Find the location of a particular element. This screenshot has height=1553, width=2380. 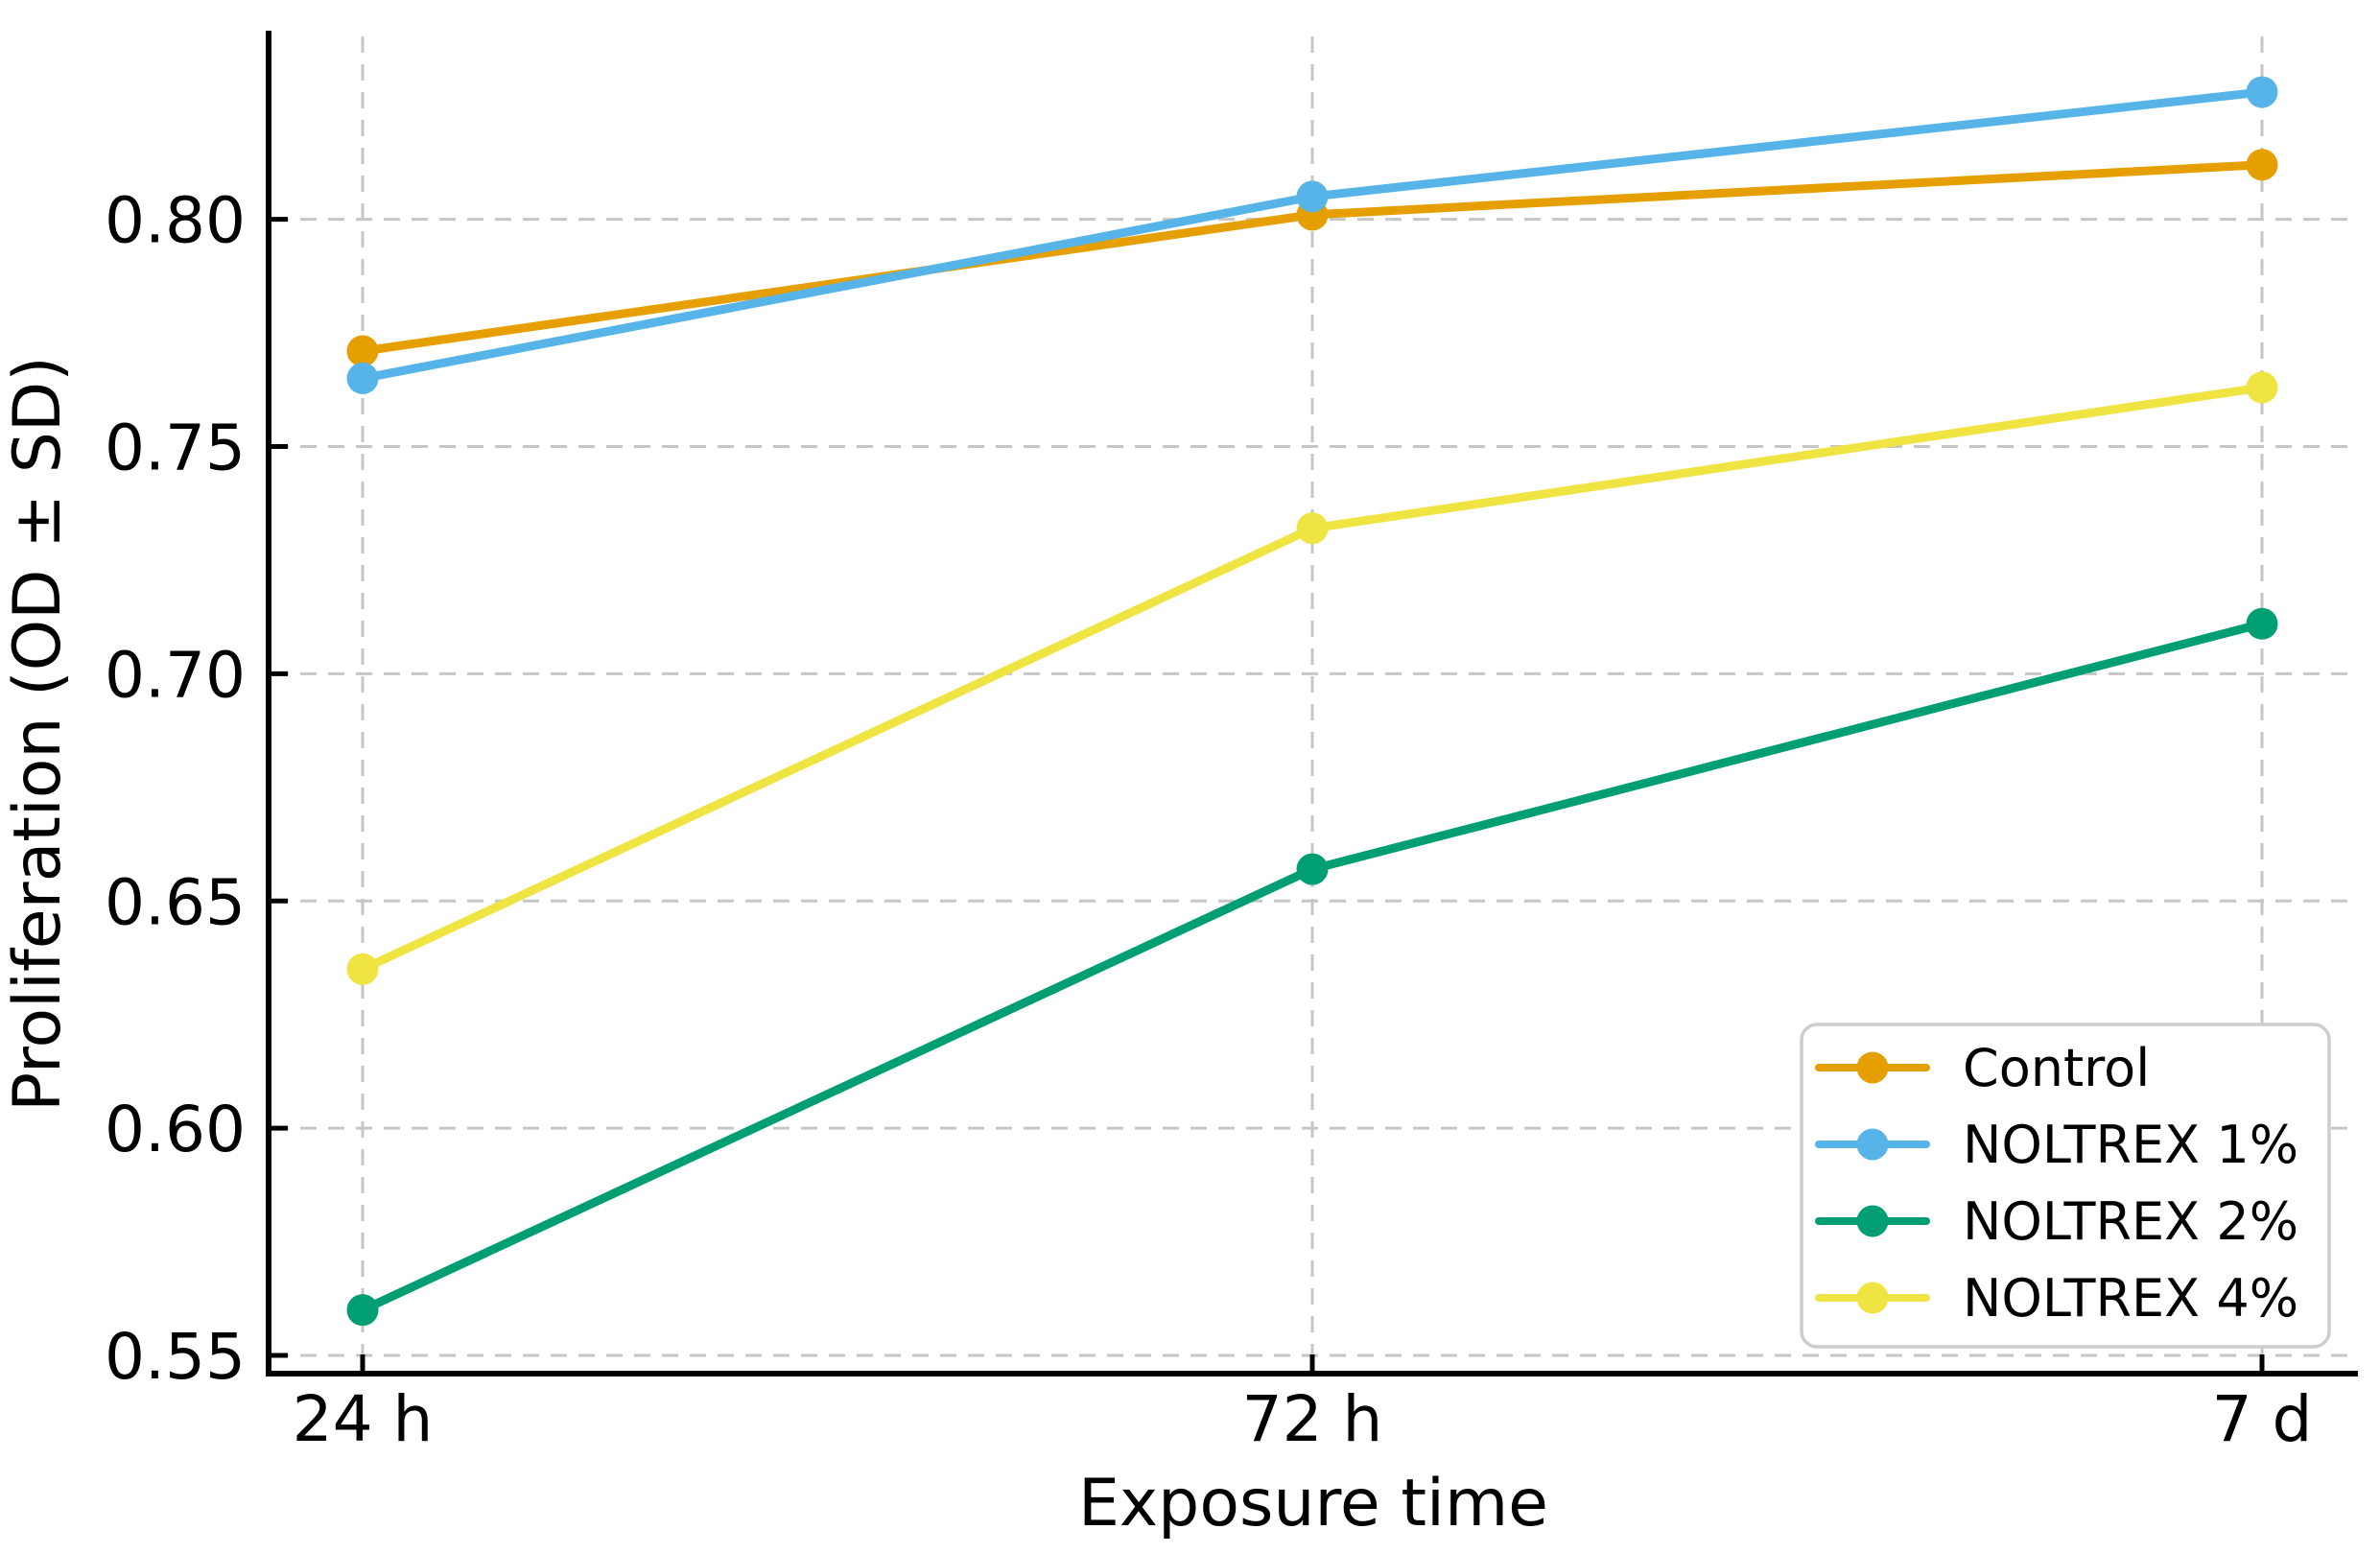

y-tick-label: 0.70 is located at coordinates (175, 675).